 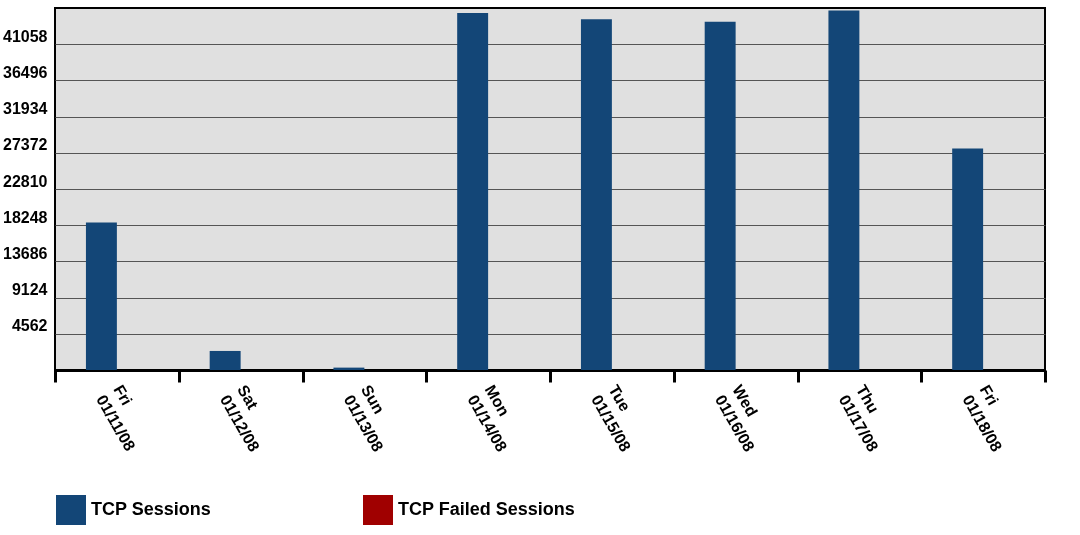 I want to click on y-tick-label: 41058, so click(x=25, y=36).